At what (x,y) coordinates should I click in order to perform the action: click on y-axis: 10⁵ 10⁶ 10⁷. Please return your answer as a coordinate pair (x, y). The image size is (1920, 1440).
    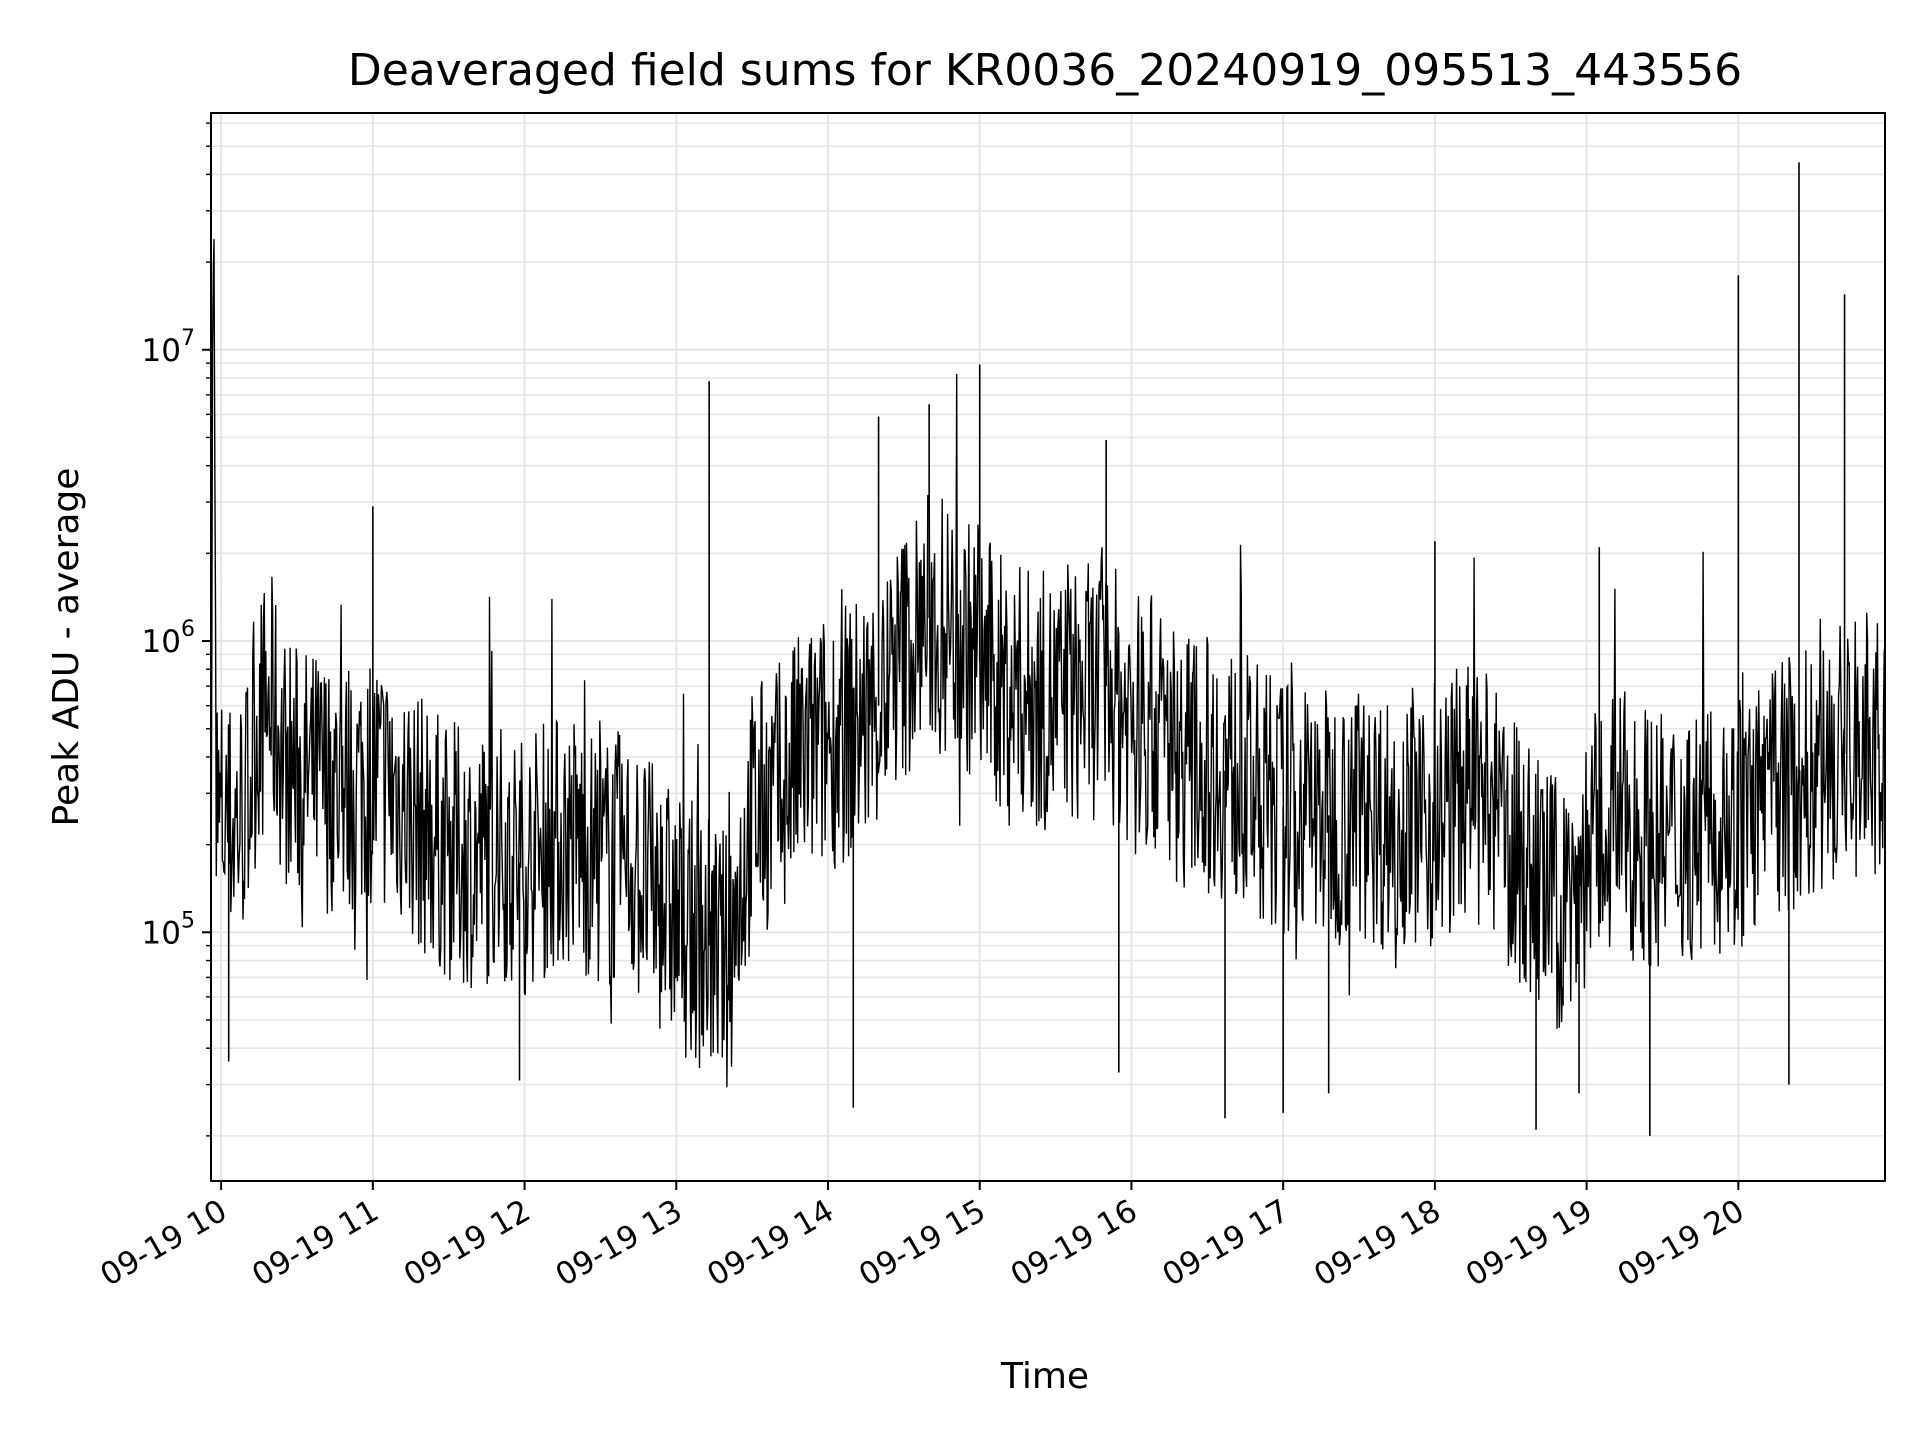
    Looking at the image, I should click on (176, 629).